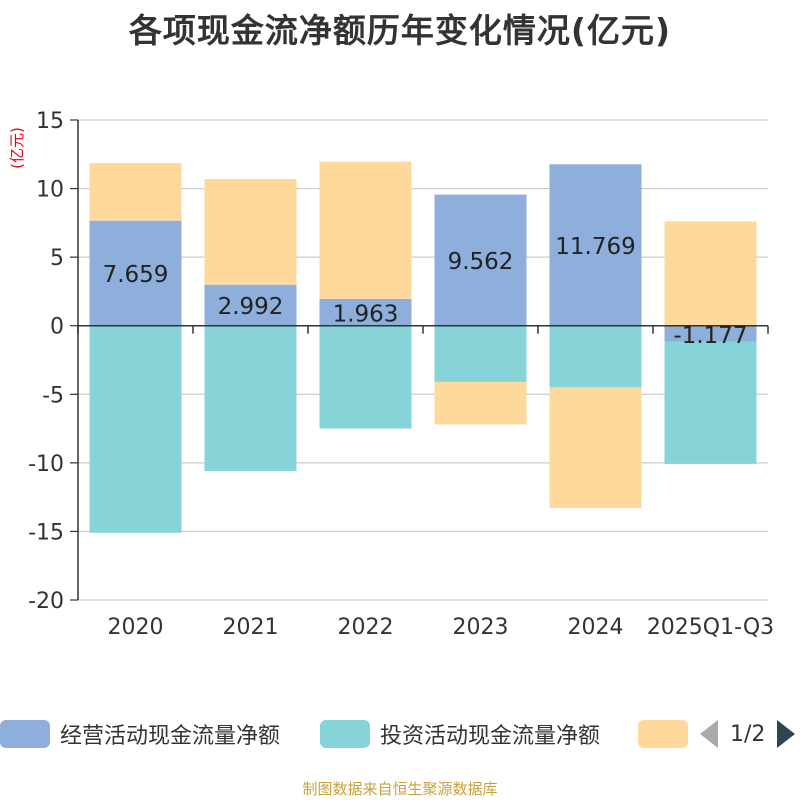  I want to click on bar-operating-2022, so click(365, 312).